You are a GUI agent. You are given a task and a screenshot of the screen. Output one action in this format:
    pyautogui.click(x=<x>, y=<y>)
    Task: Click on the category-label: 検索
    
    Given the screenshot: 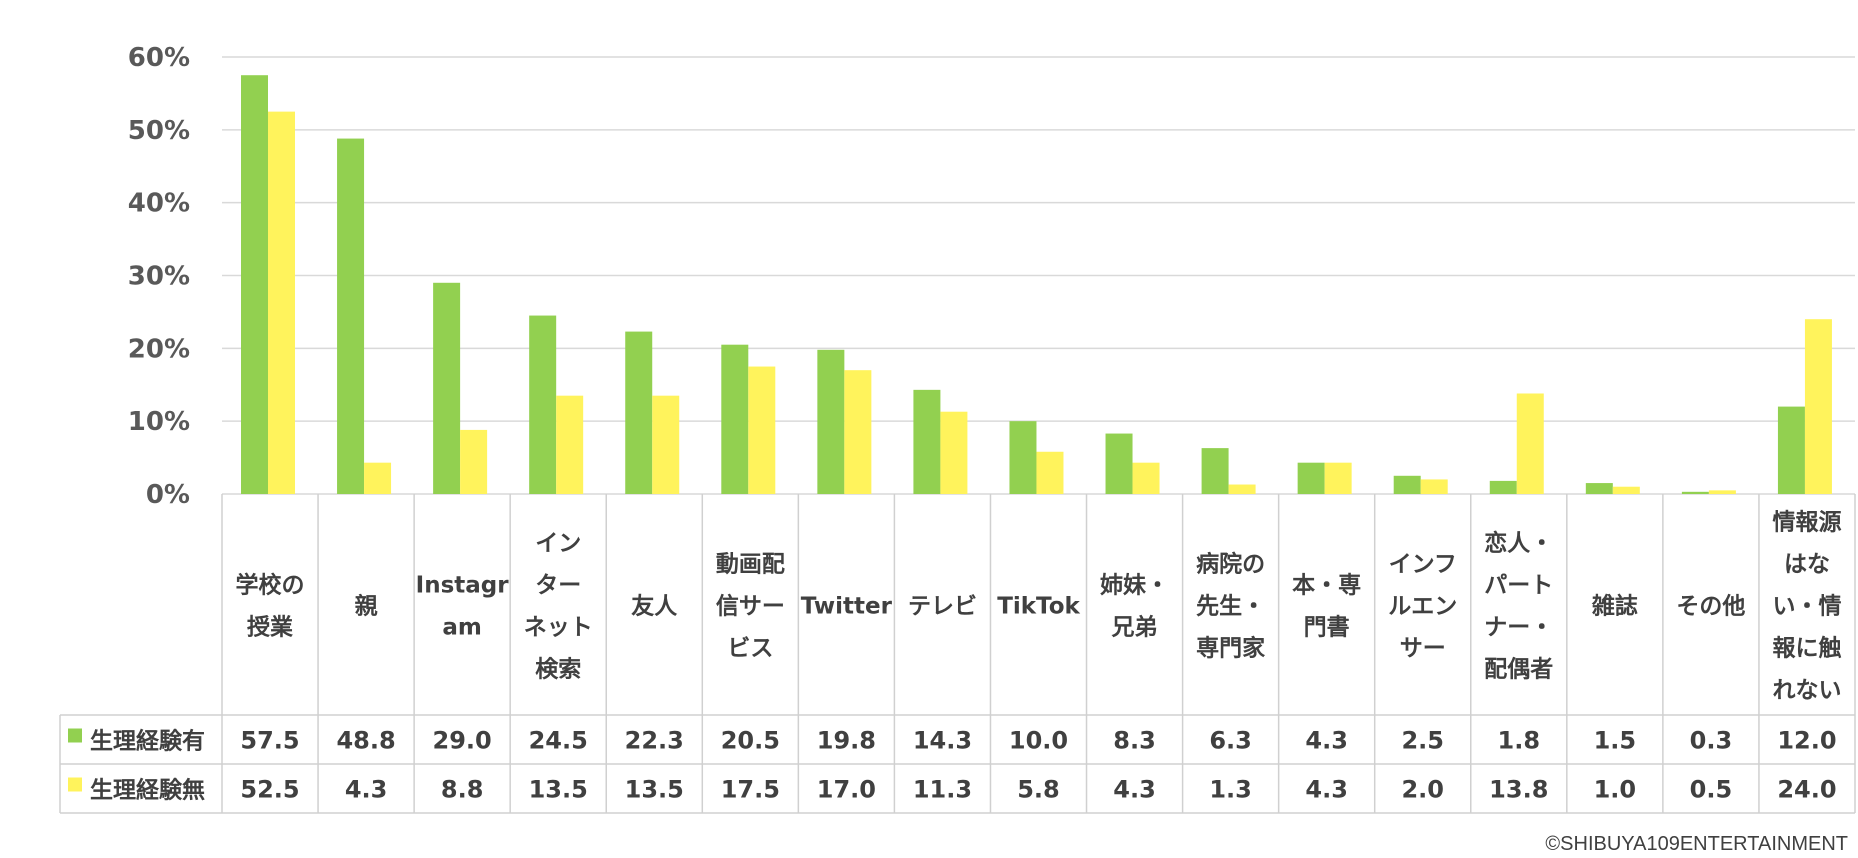 What is the action you would take?
    pyautogui.click(x=558, y=670)
    